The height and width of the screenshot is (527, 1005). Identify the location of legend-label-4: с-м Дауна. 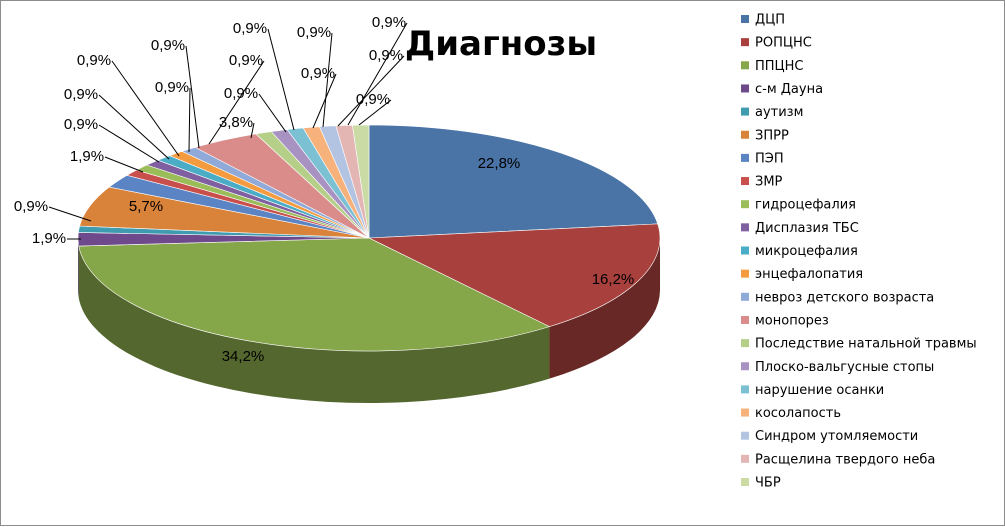
(789, 89).